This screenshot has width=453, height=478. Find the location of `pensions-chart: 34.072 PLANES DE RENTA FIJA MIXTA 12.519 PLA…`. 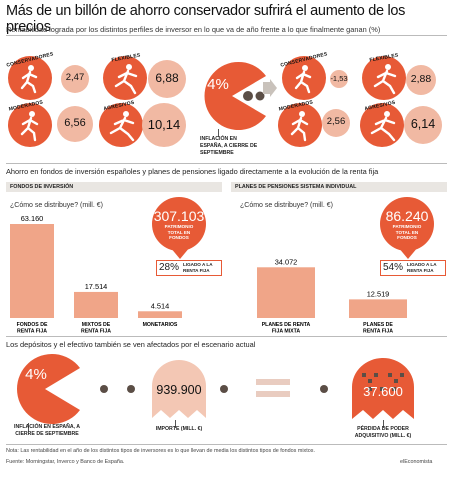

pensions-chart: 34.072 PLANES DE RENTA FIJA MIXTA 12.519 PLA… is located at coordinates (332, 296).